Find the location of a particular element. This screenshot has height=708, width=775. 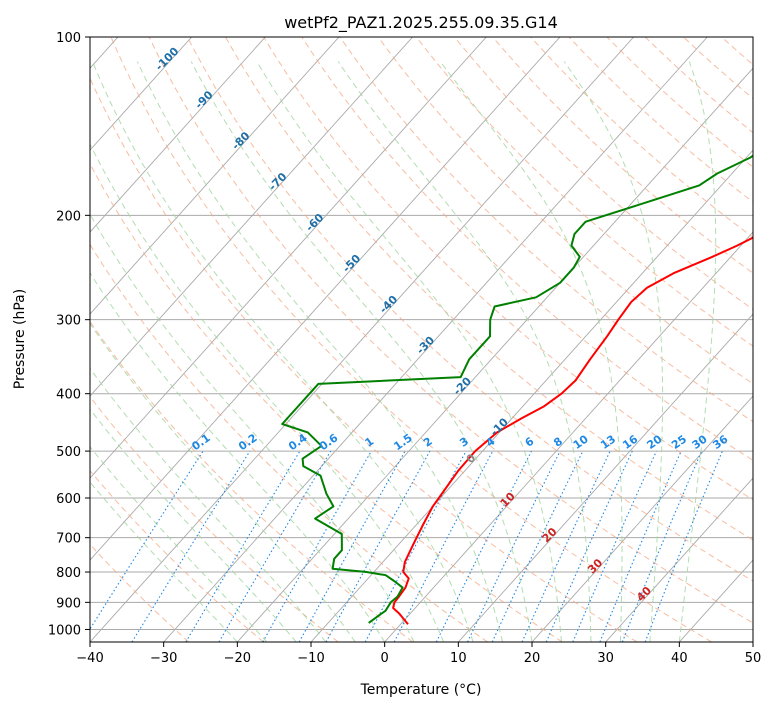

mixing-ratio-label: 0.1 is located at coordinates (200, 442).